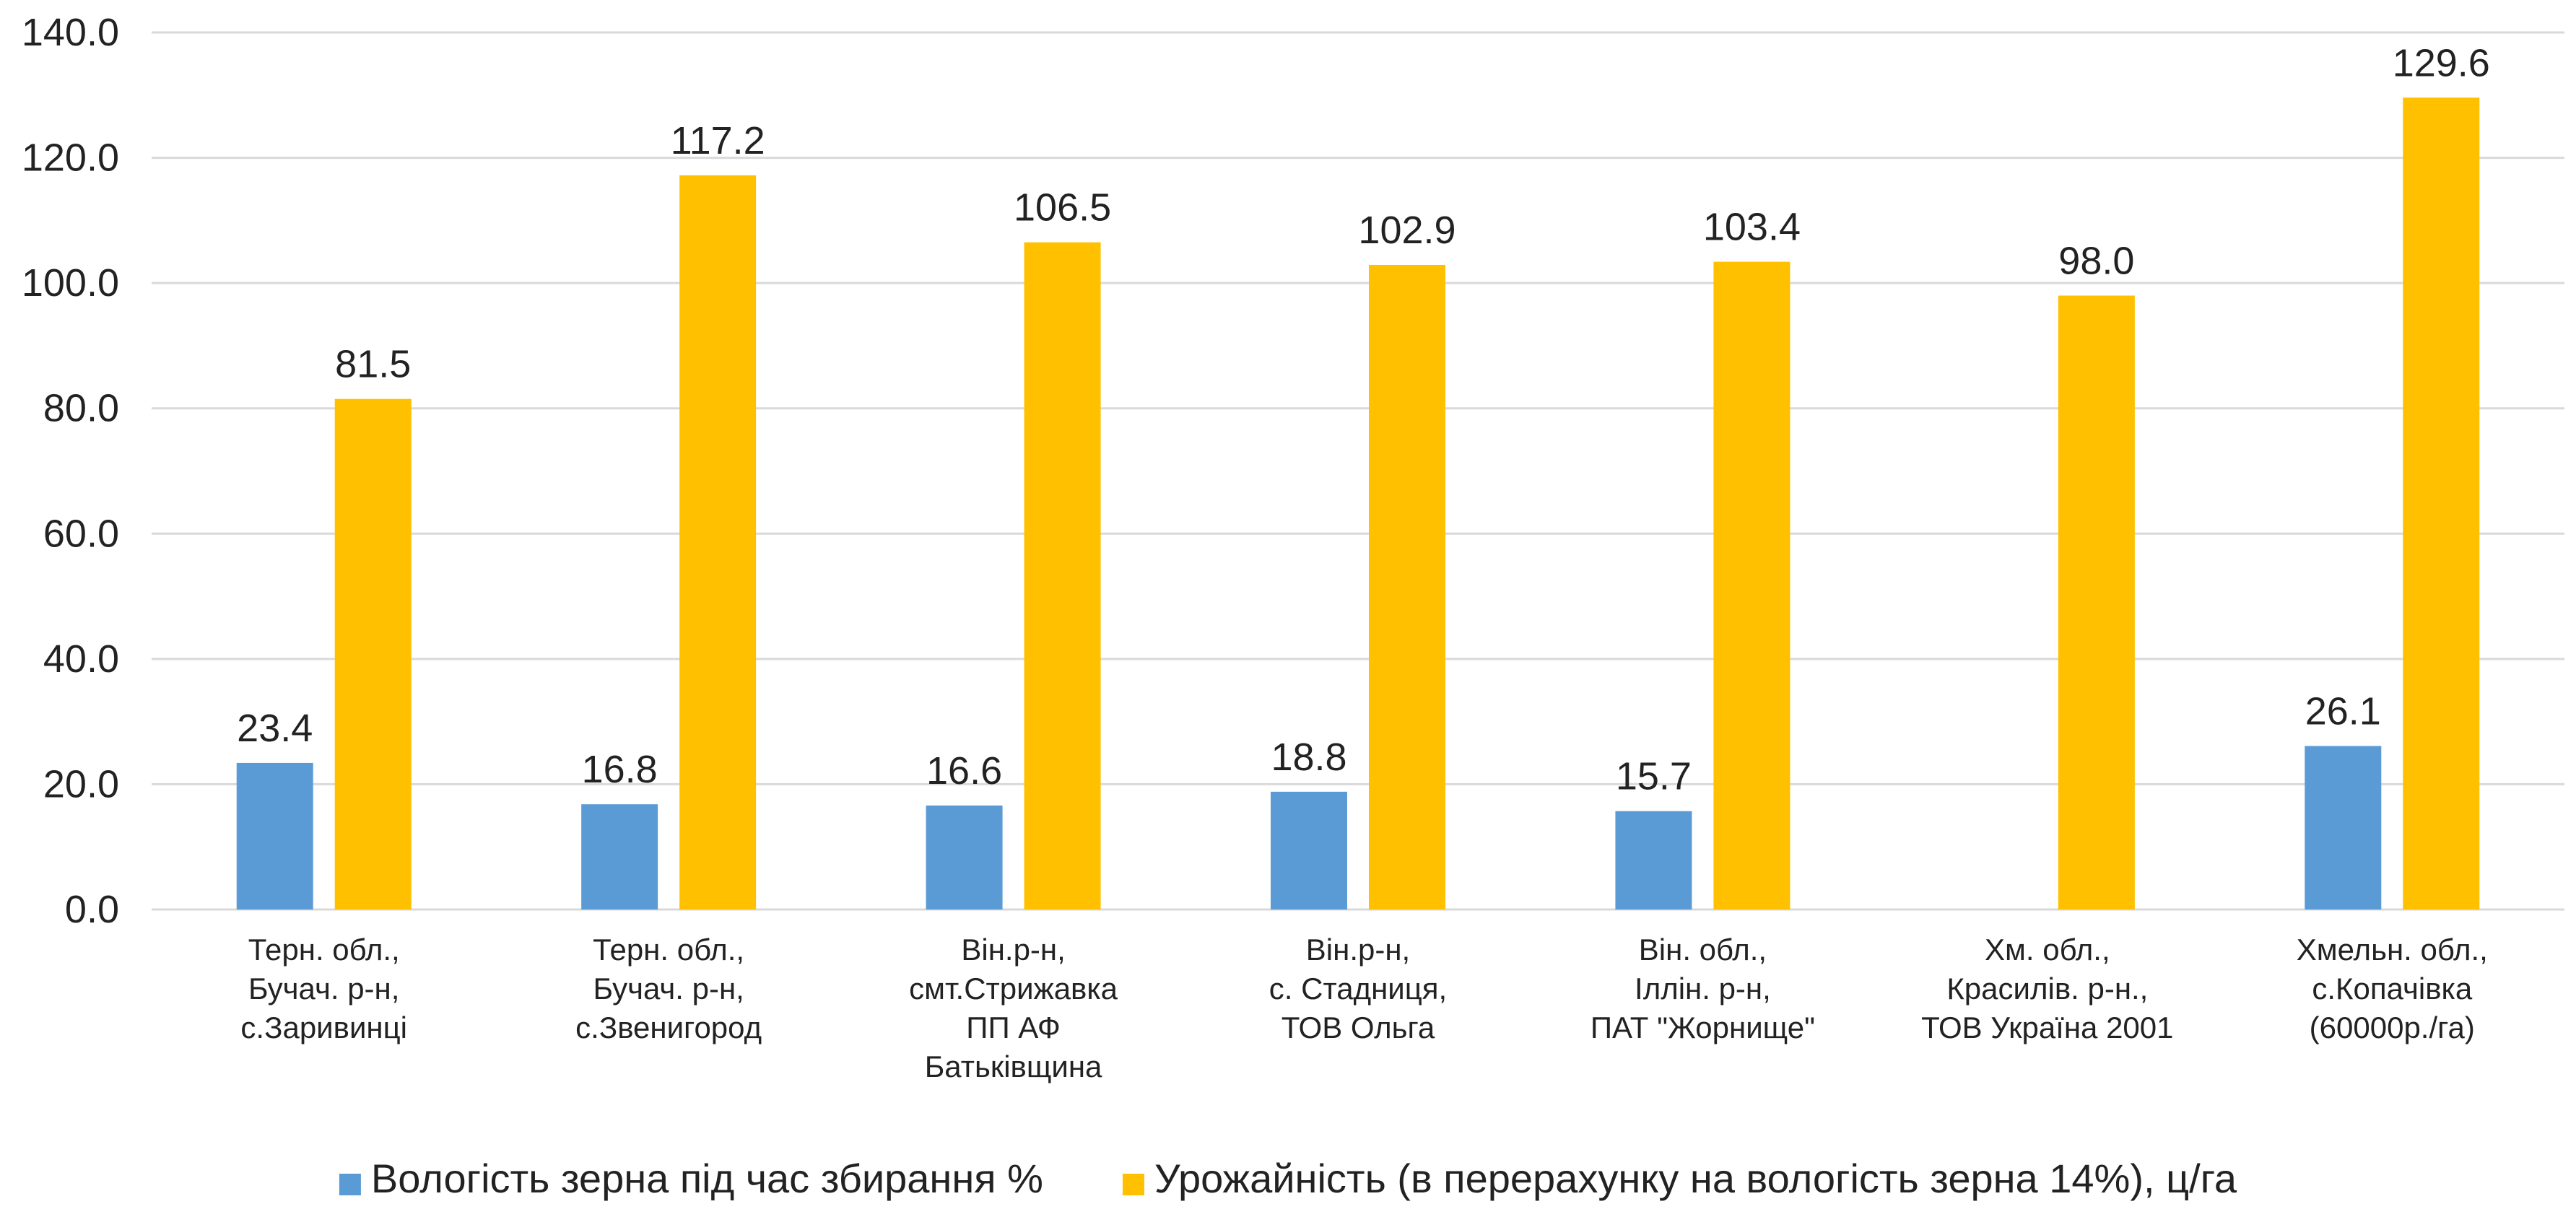 The image size is (2576, 1217). Describe the element at coordinates (373, 654) in the screenshot. I see `bar-series2-cat1` at that location.